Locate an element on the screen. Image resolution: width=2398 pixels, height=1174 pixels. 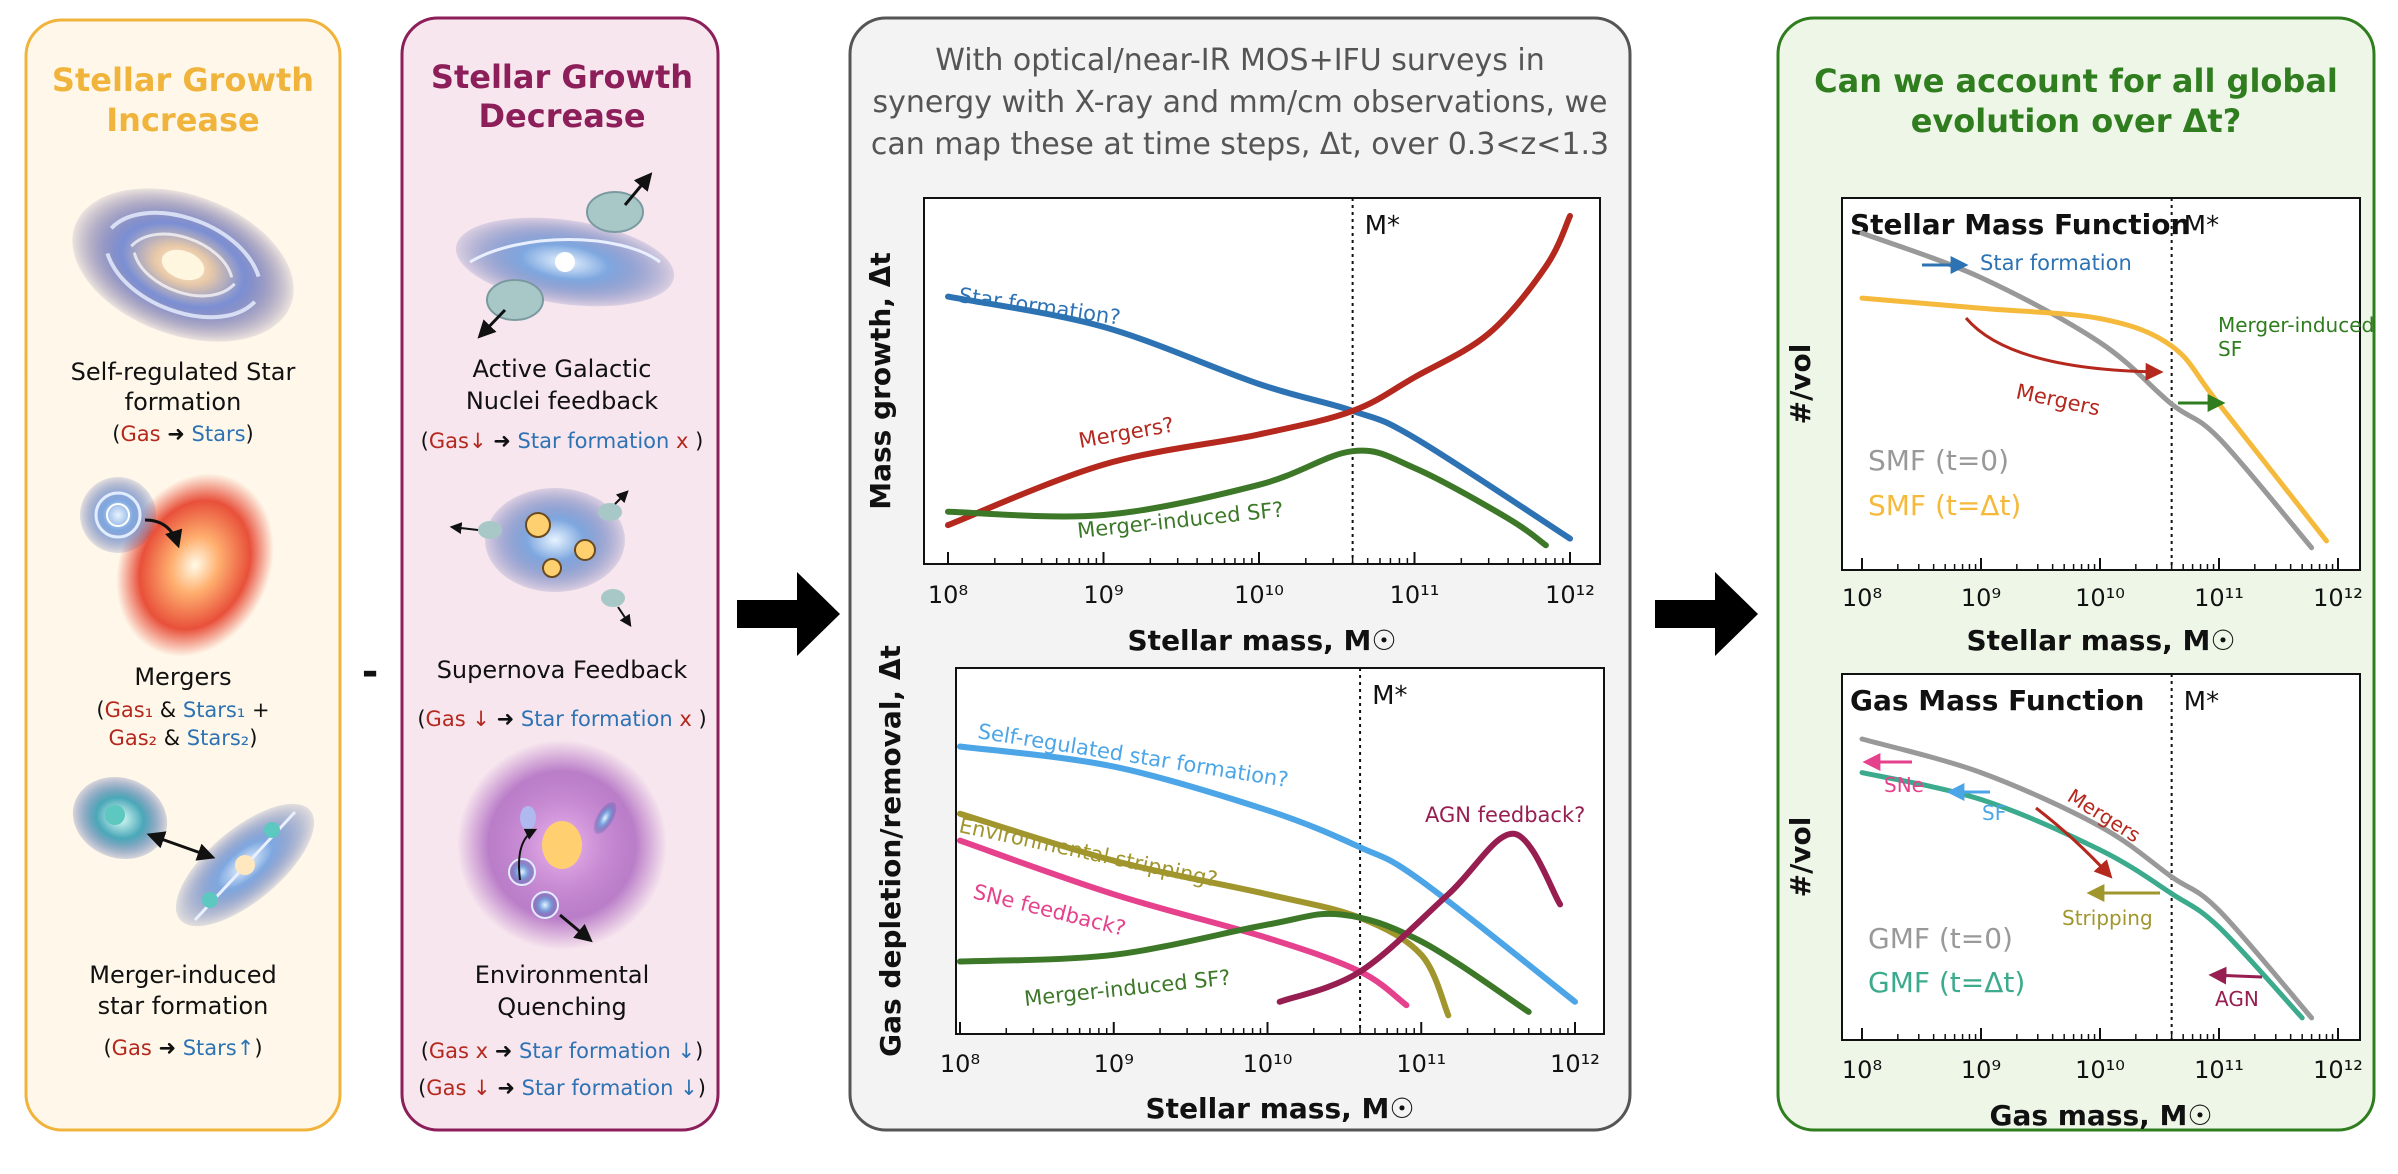
eq-segment: Gas₂ is located at coordinates (133, 738).